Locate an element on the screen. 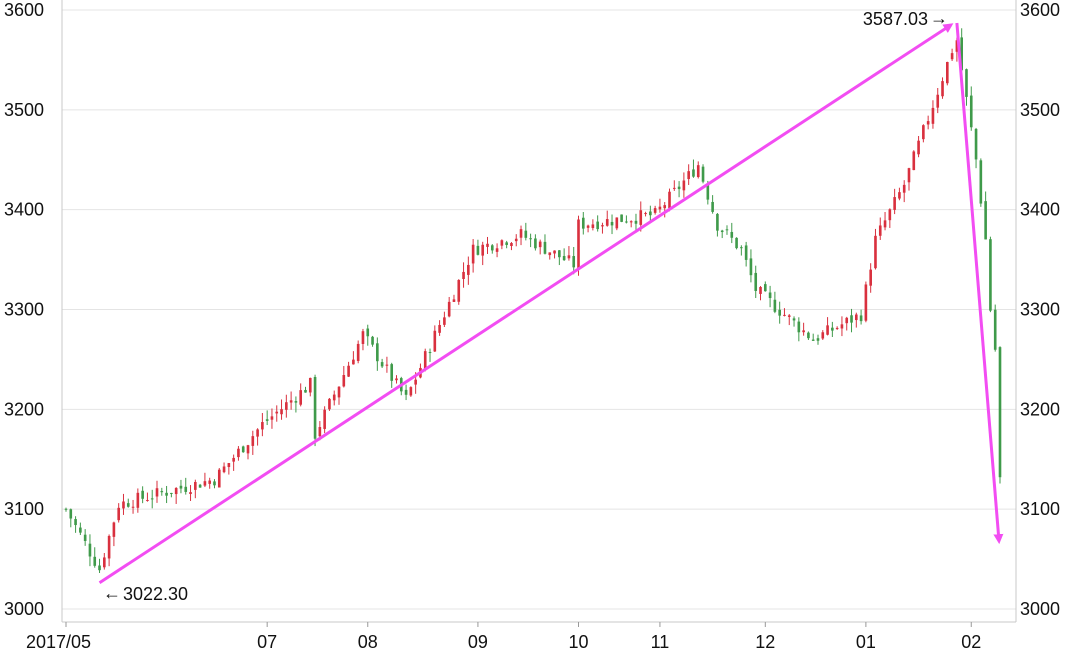 The image size is (1080, 658). left-y-tick-label: 3300 is located at coordinates (24, 310).